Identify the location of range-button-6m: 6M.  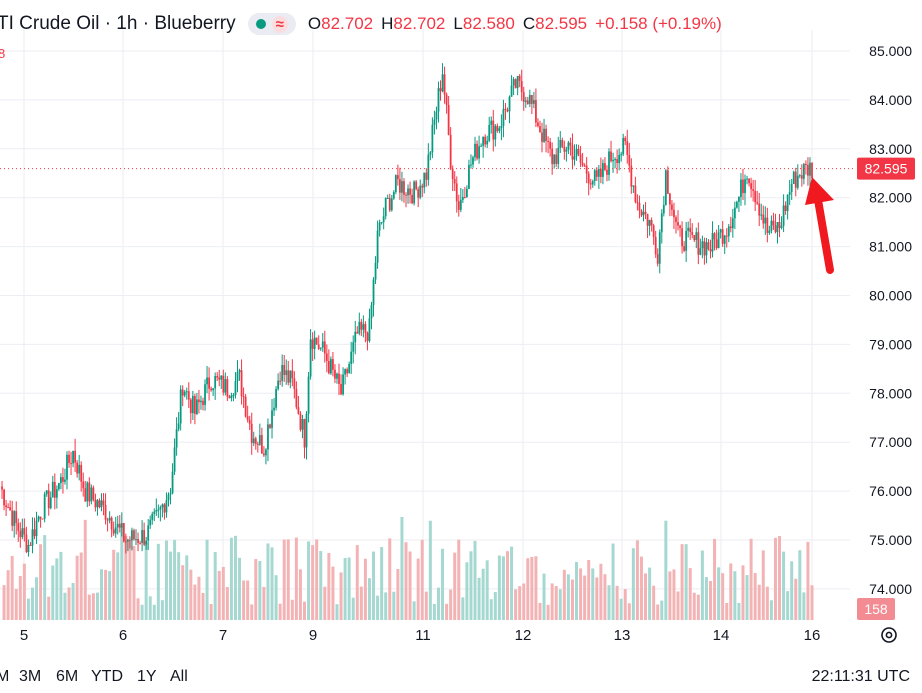
(67, 676).